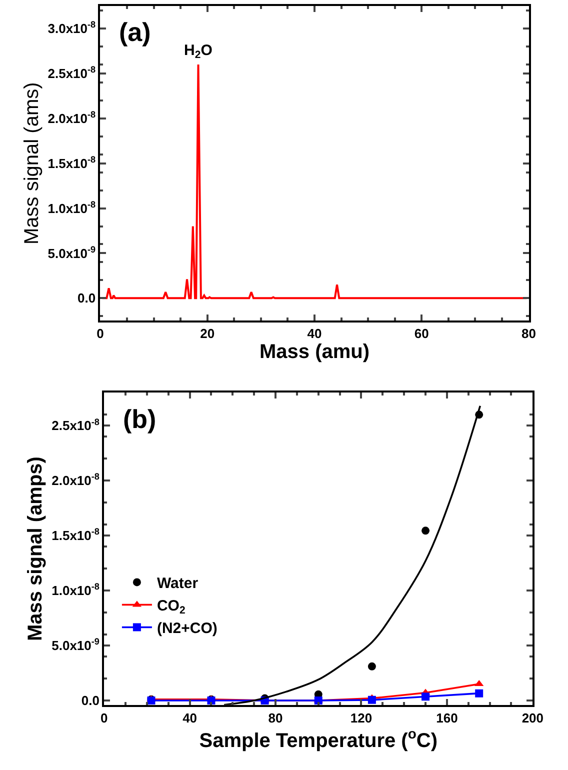 The image size is (568, 770). What do you see at coordinates (207, 334) in the screenshot?
I see `x-tick-label: 20` at bounding box center [207, 334].